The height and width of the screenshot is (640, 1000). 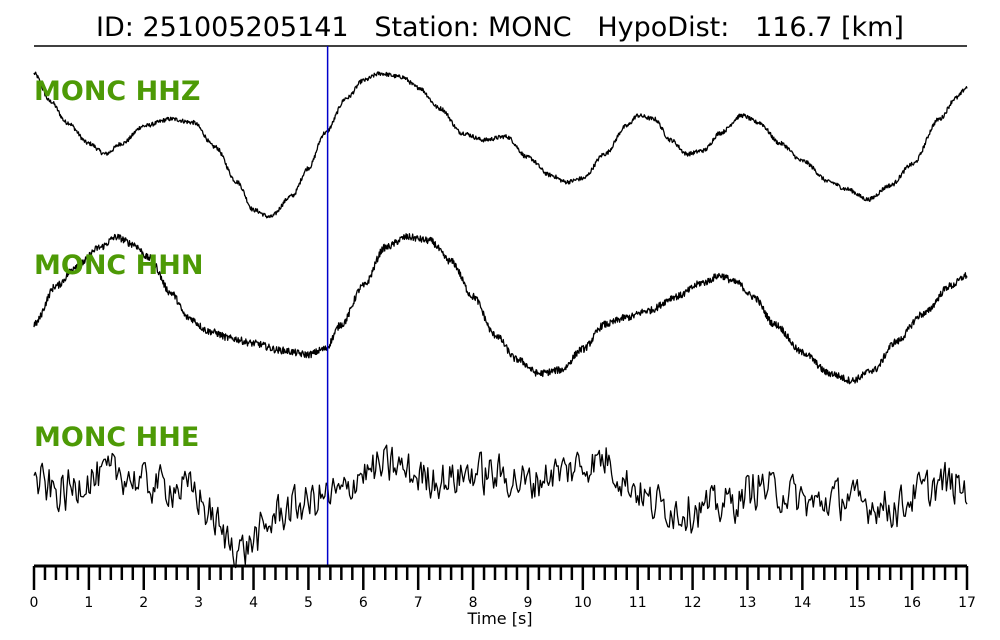 What do you see at coordinates (499, 618) in the screenshot?
I see `x-axis-label: Time [s]` at bounding box center [499, 618].